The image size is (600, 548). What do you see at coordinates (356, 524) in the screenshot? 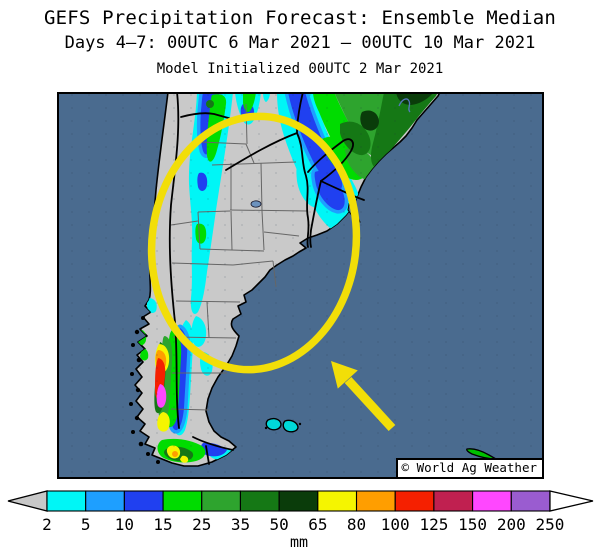
I see `legend-tick-label: 80` at bounding box center [356, 524].